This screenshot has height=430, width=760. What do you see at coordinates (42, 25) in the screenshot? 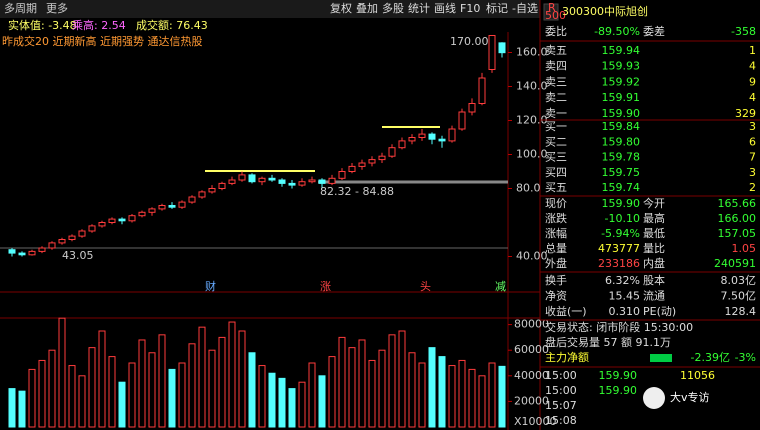
I see `indicator: 实体值: -3.48` at bounding box center [42, 25].